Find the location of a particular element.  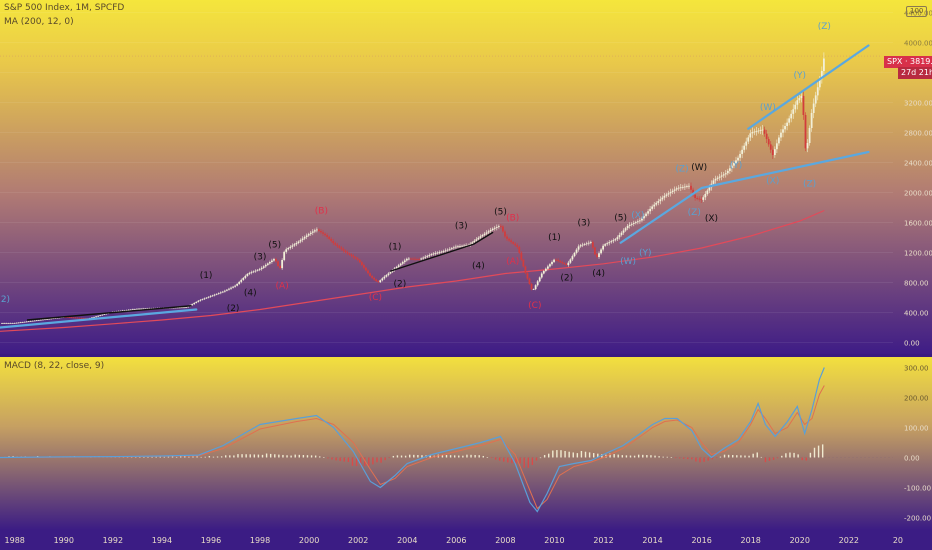

macd-tick-label: 100.00 is located at coordinates (916, 429).